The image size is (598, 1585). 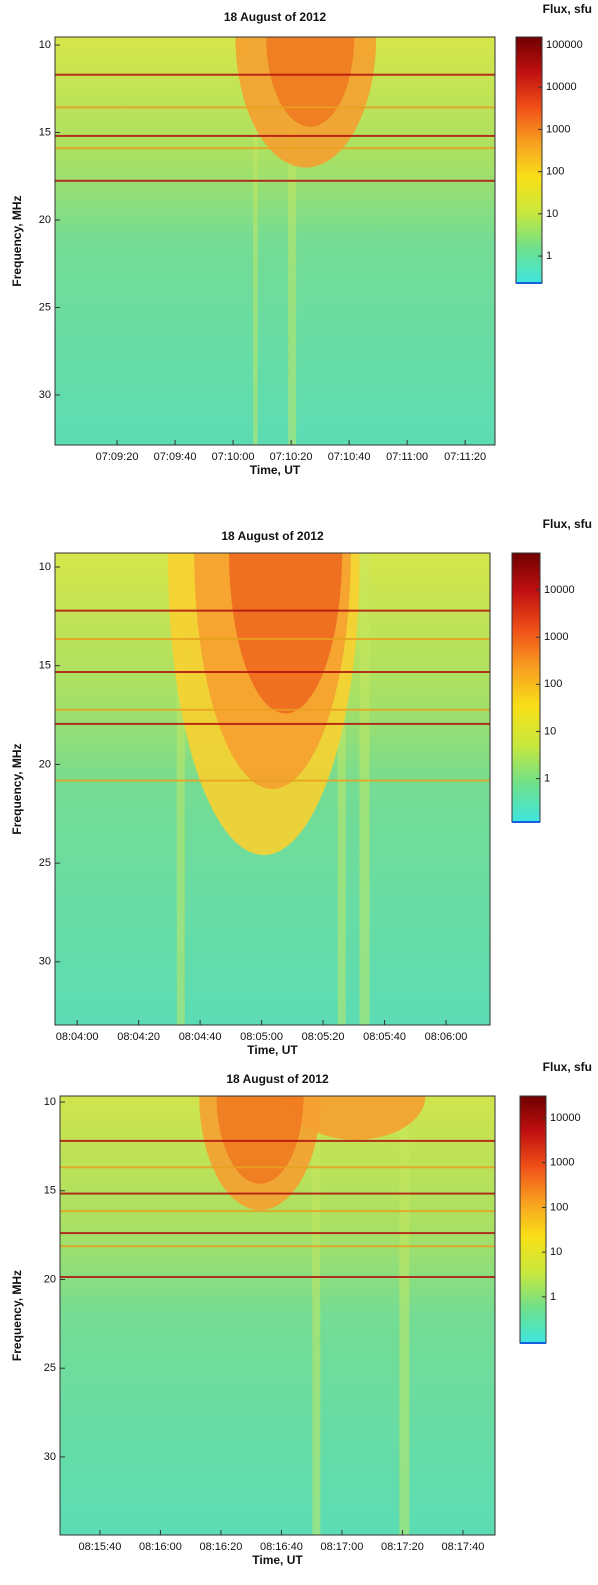 What do you see at coordinates (402, 1547) in the screenshot?
I see `x-tick-label: 08:17:20` at bounding box center [402, 1547].